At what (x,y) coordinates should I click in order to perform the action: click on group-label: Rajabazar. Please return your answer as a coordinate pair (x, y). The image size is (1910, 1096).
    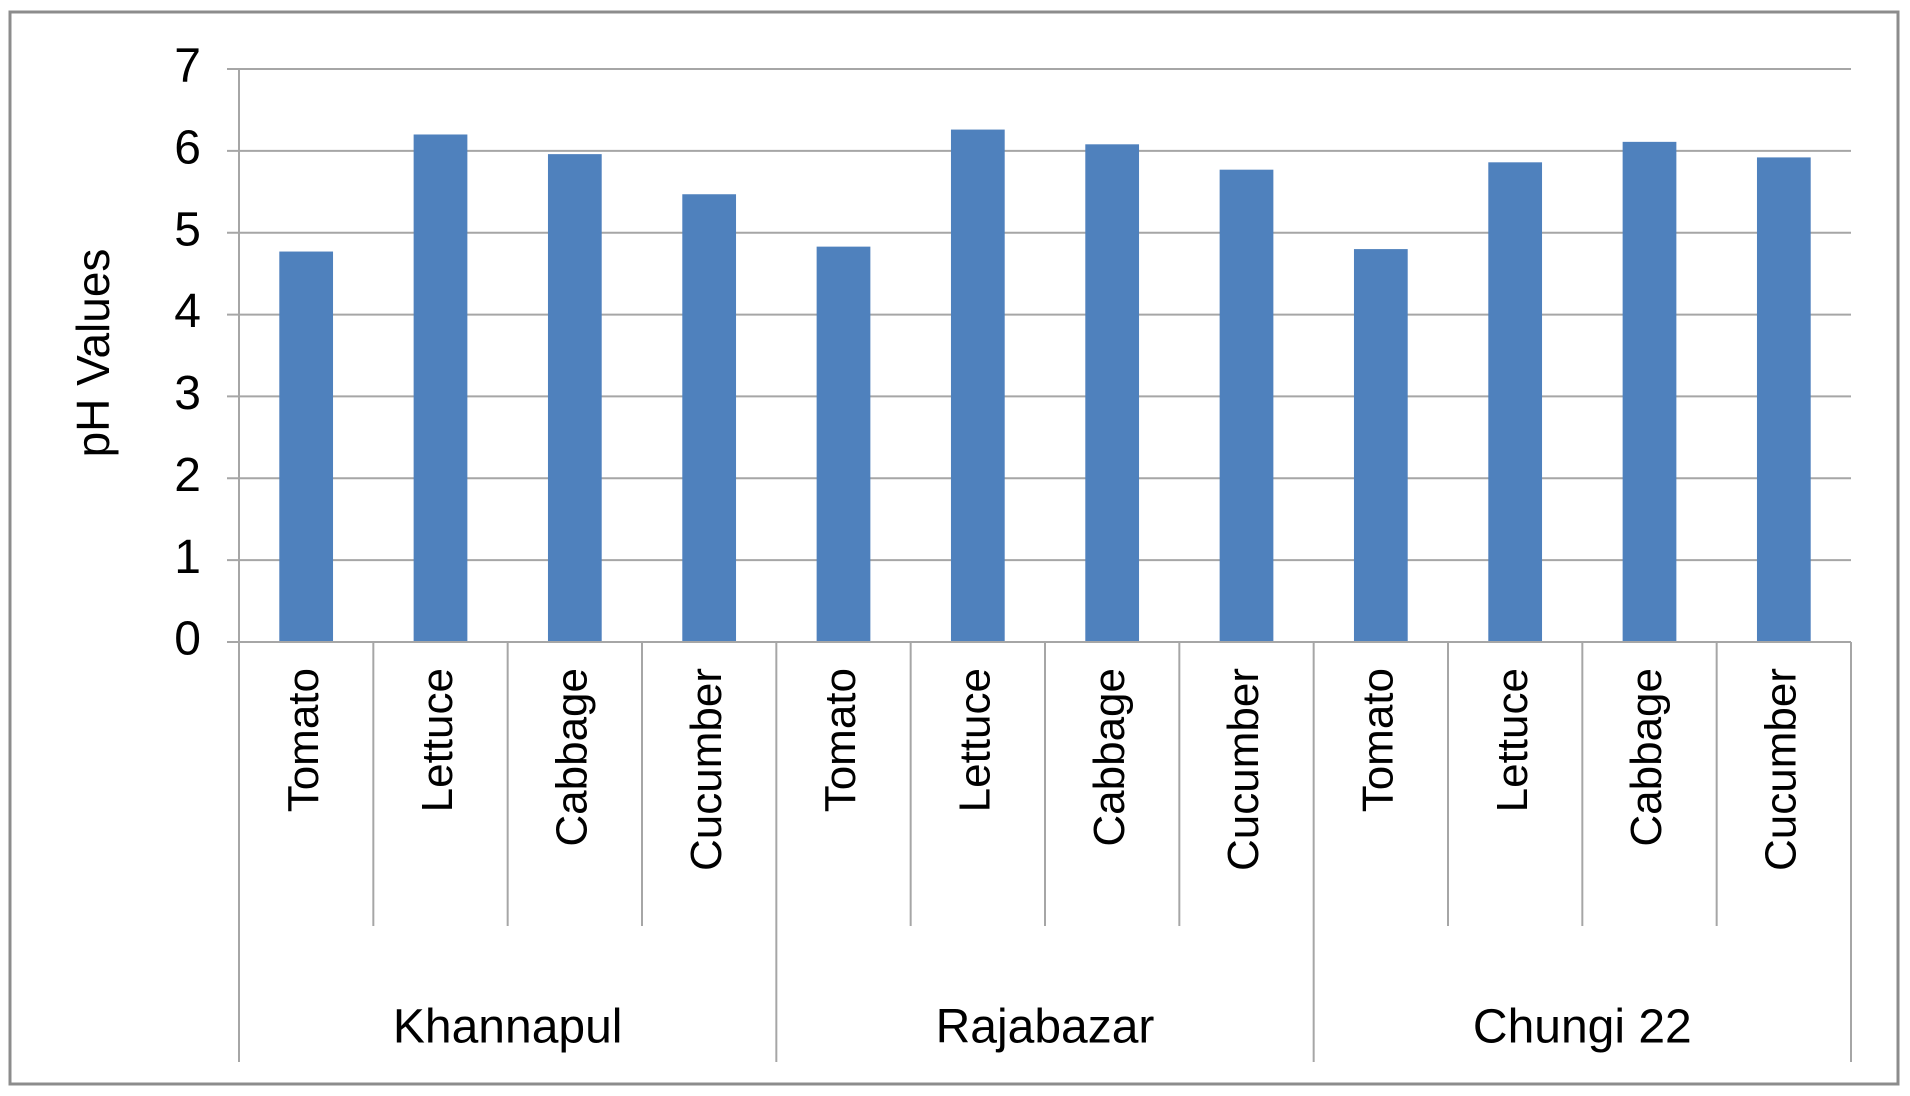
    Looking at the image, I should click on (1045, 1027).